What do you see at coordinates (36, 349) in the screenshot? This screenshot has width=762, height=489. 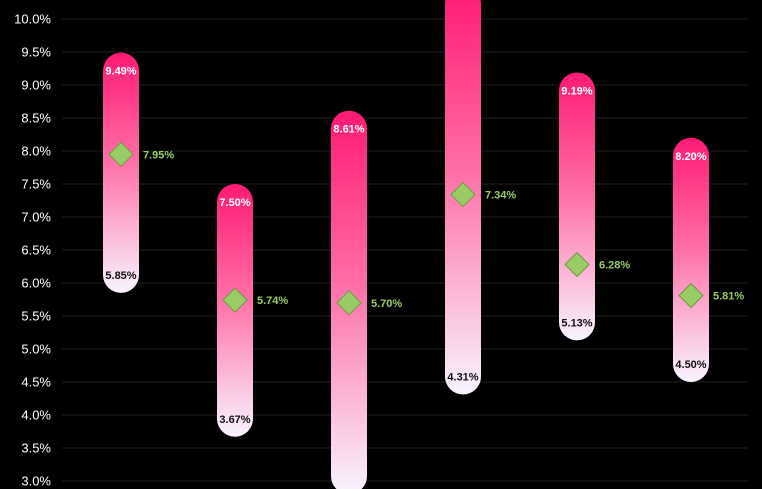 I see `y-tick-label: 5.0%` at bounding box center [36, 349].